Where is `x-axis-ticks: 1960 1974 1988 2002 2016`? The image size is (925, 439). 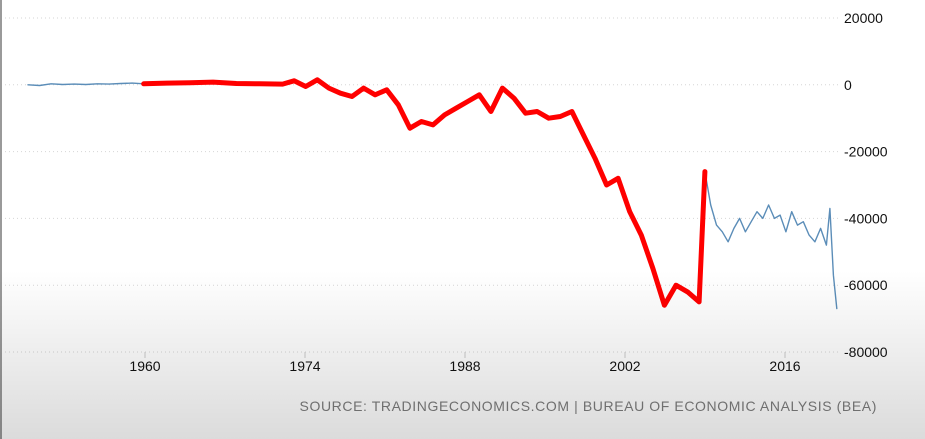 x-axis-ticks: 1960 1974 1988 2002 2016 is located at coordinates (465, 363).